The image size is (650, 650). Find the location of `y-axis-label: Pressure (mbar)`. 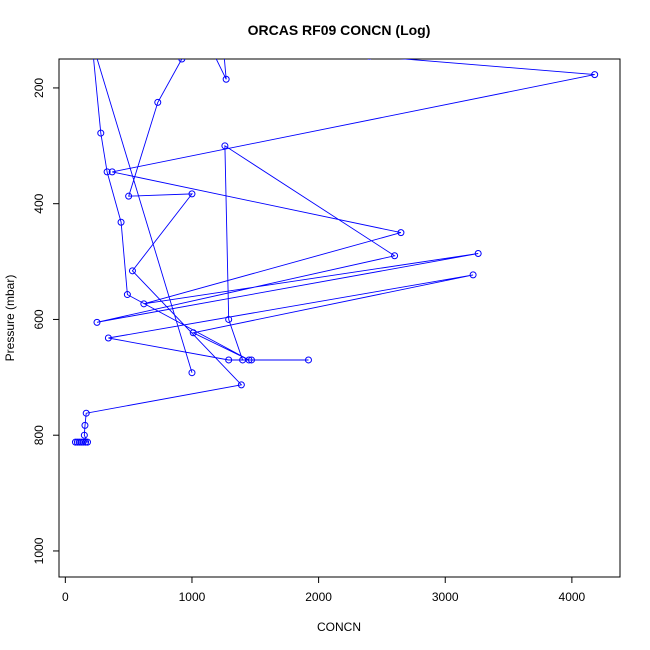

y-axis-label: Pressure (mbar) is located at coordinates (10, 318).